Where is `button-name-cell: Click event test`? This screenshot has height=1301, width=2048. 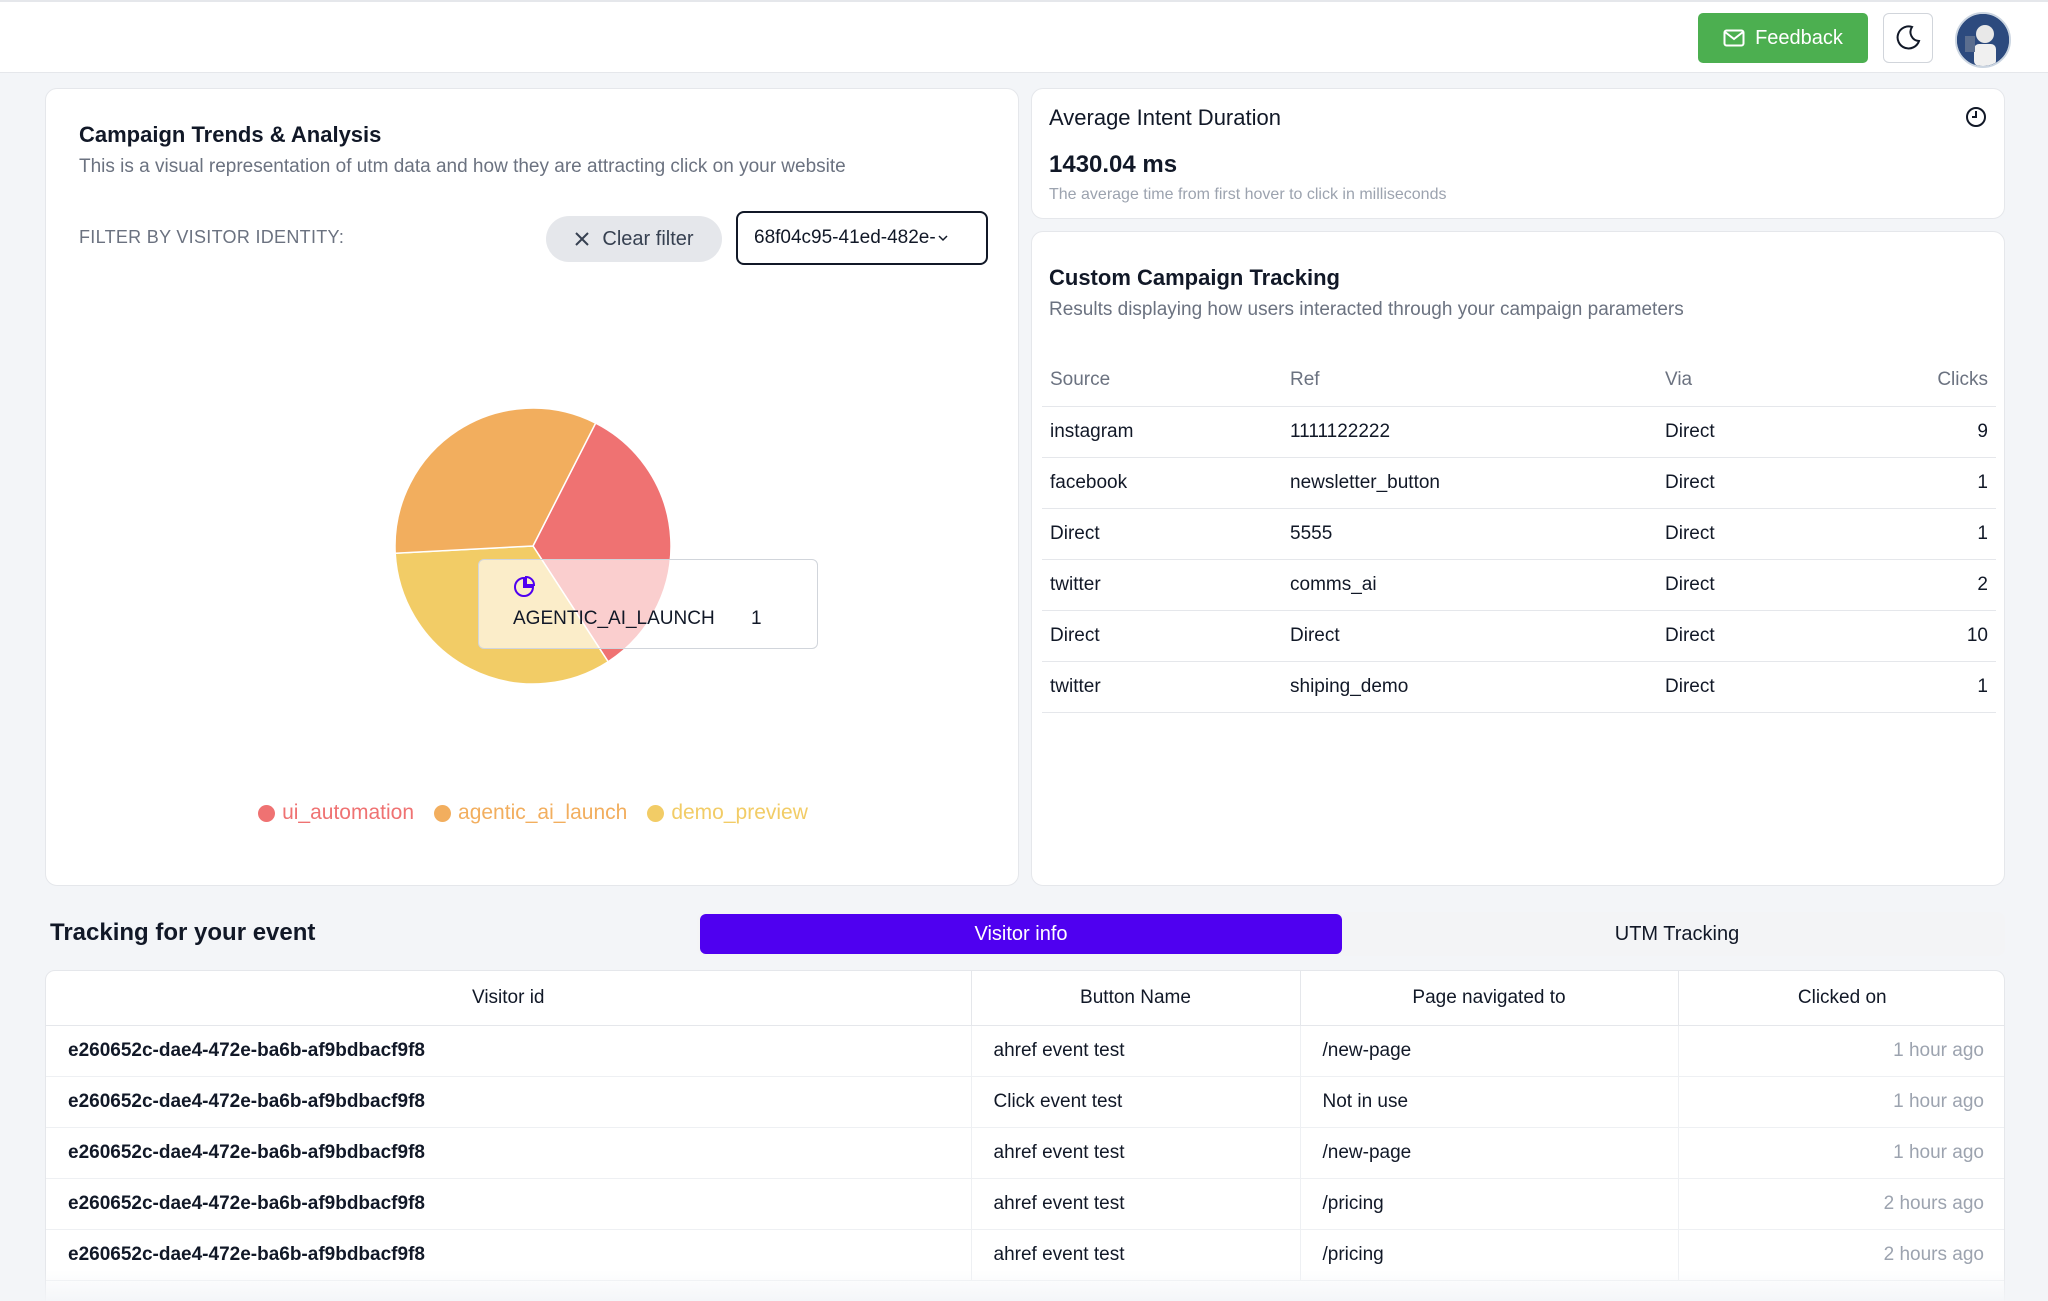
button-name-cell: Click event test is located at coordinates (1136, 1102).